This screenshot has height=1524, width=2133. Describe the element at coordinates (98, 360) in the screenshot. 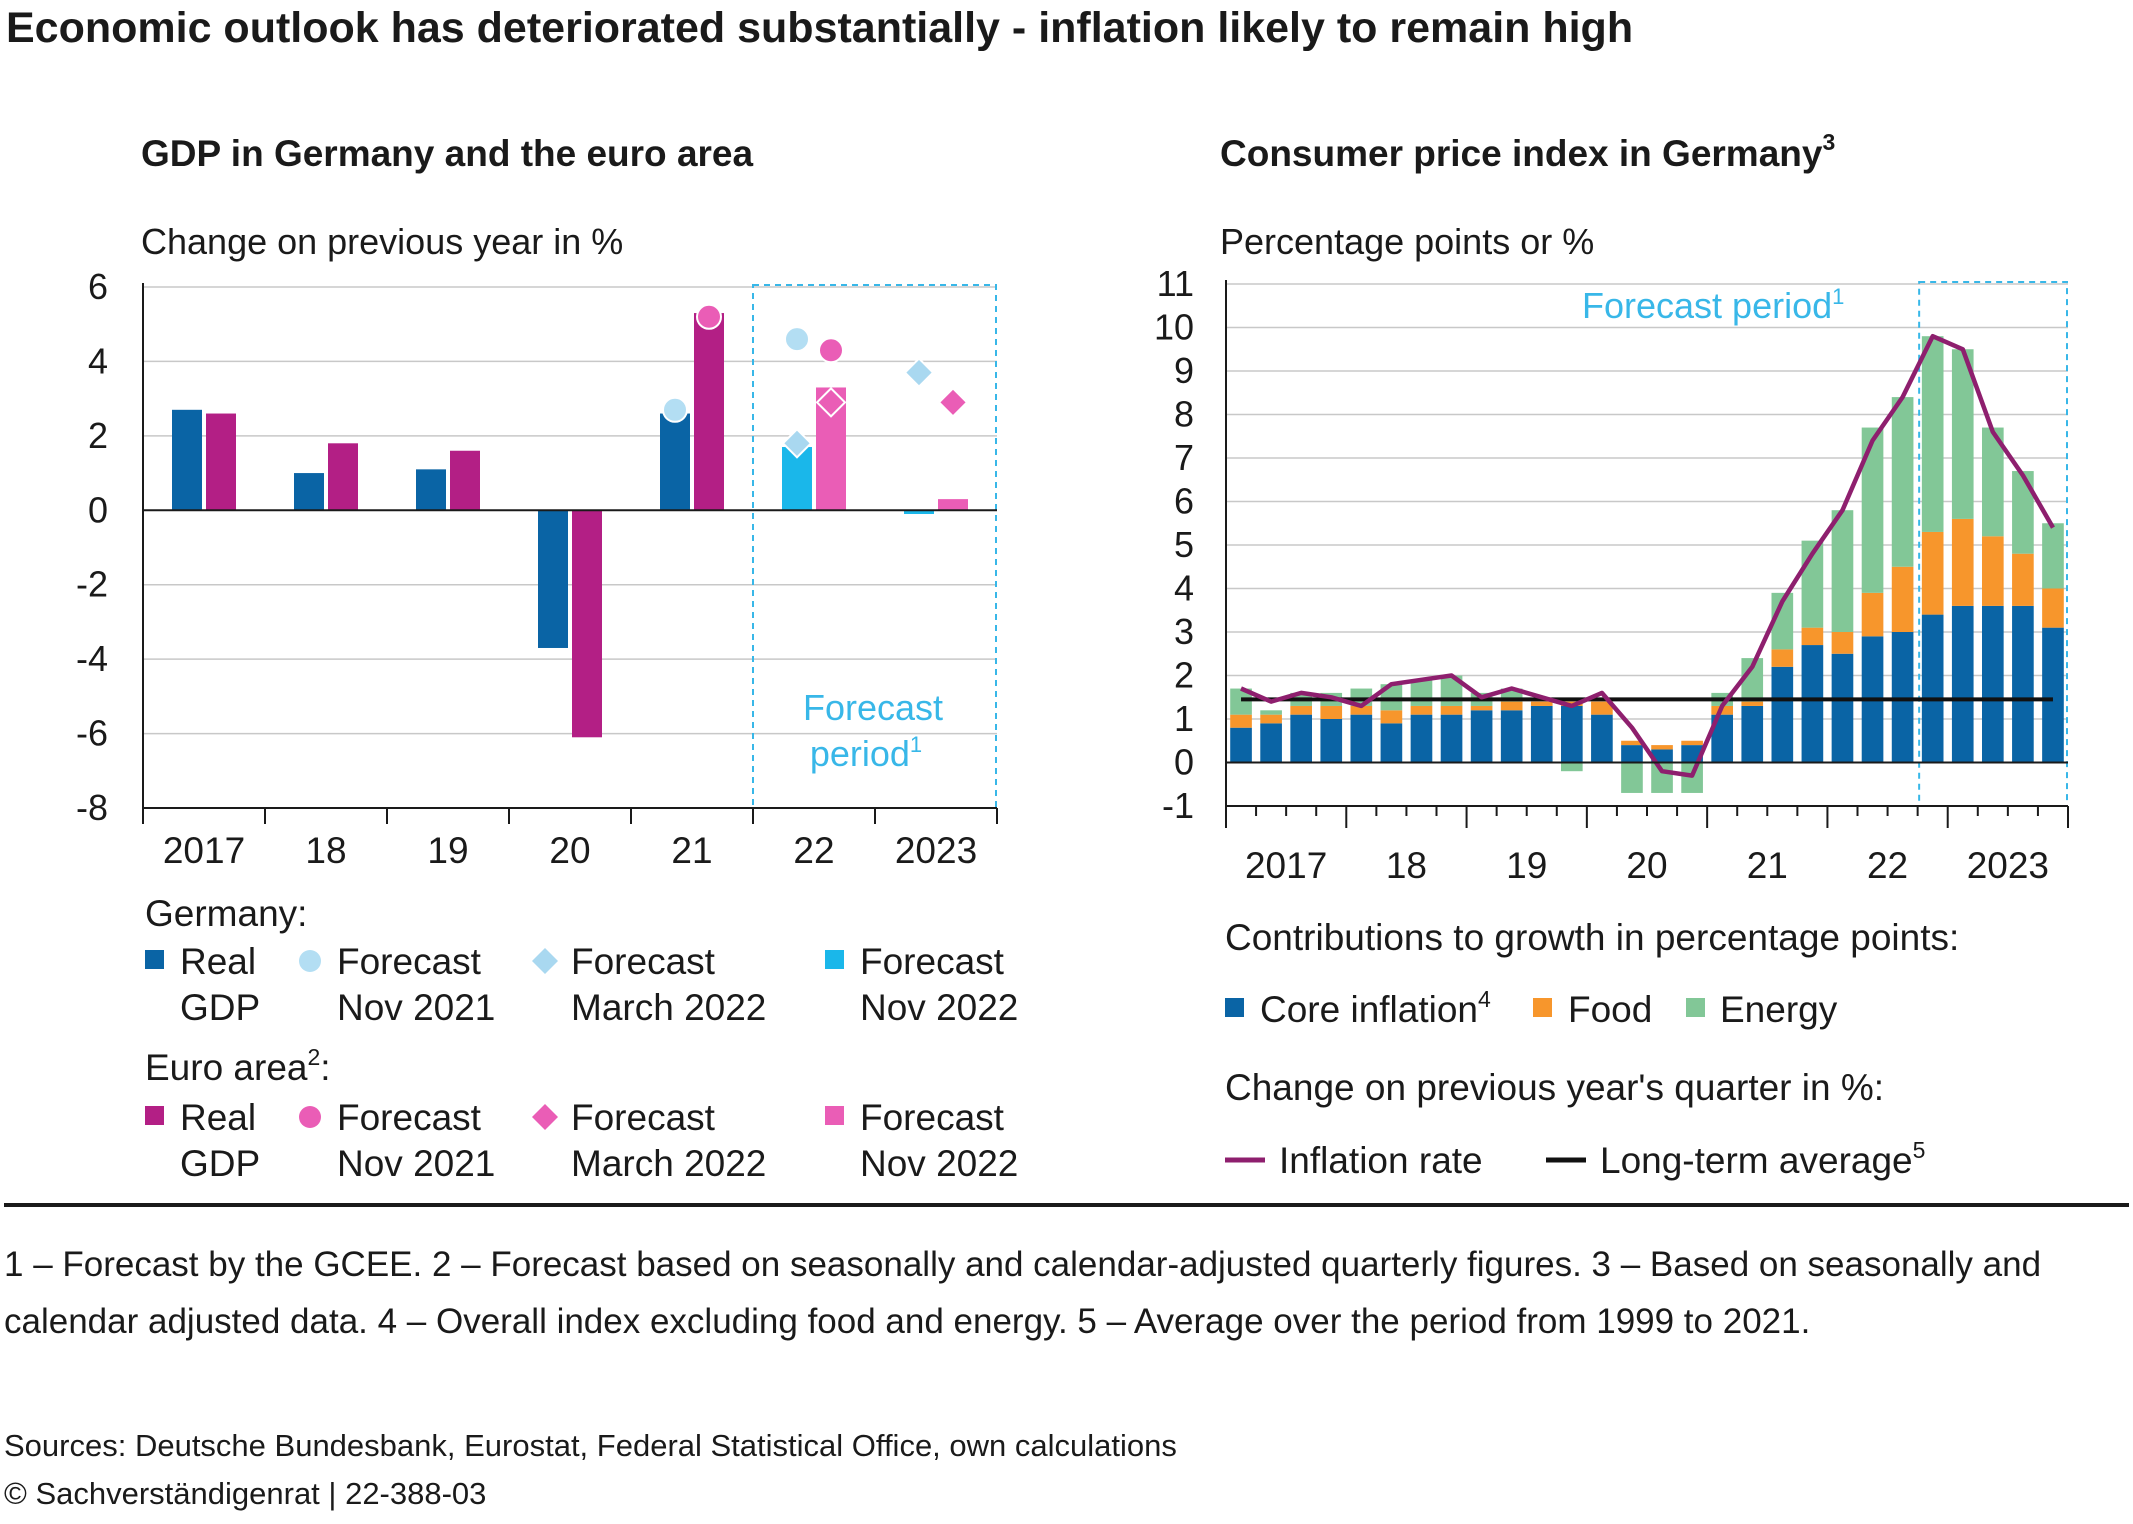

I see `gdp-y-tick-label: 4` at that location.